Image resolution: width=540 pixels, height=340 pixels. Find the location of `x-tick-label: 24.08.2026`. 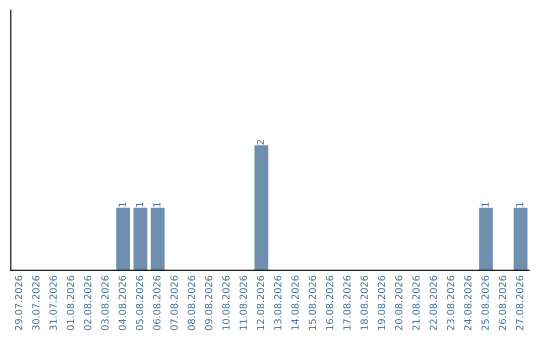

x-tick-label: 24.08.2026 is located at coordinates (468, 303).